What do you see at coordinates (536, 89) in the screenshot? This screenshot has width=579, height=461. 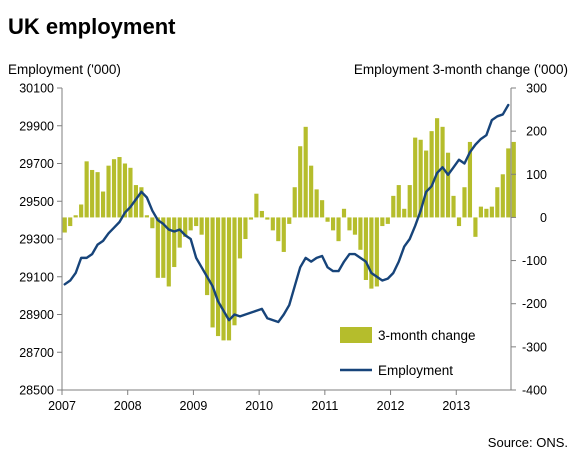 I see `y-right-tick-label: 300` at bounding box center [536, 89].